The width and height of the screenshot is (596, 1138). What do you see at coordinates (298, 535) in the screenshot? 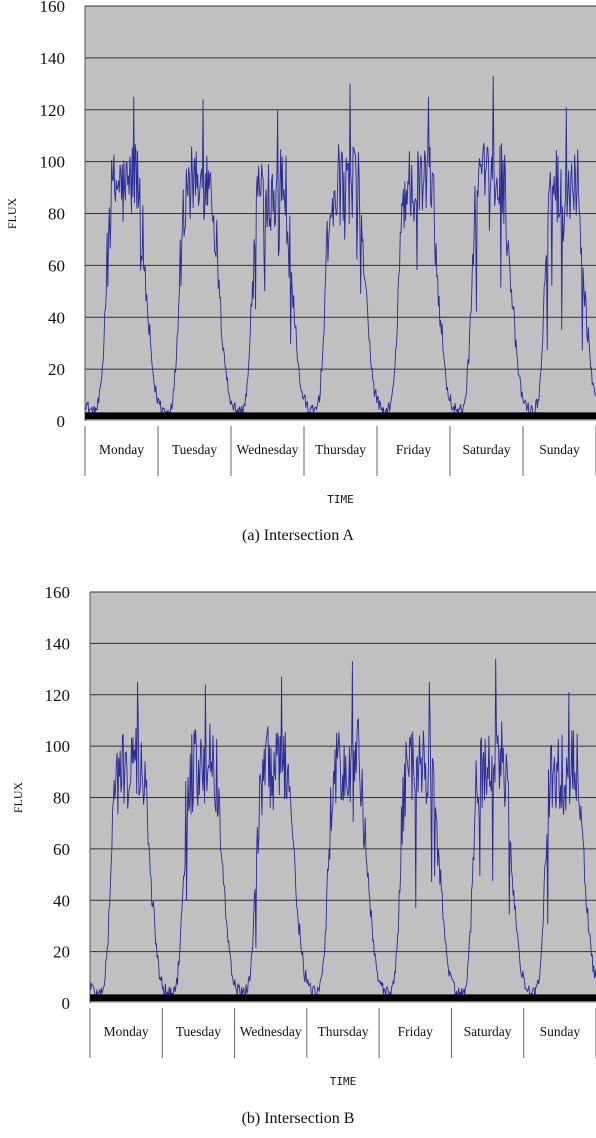
I see `chart-caption: (a) Intersection A` at bounding box center [298, 535].